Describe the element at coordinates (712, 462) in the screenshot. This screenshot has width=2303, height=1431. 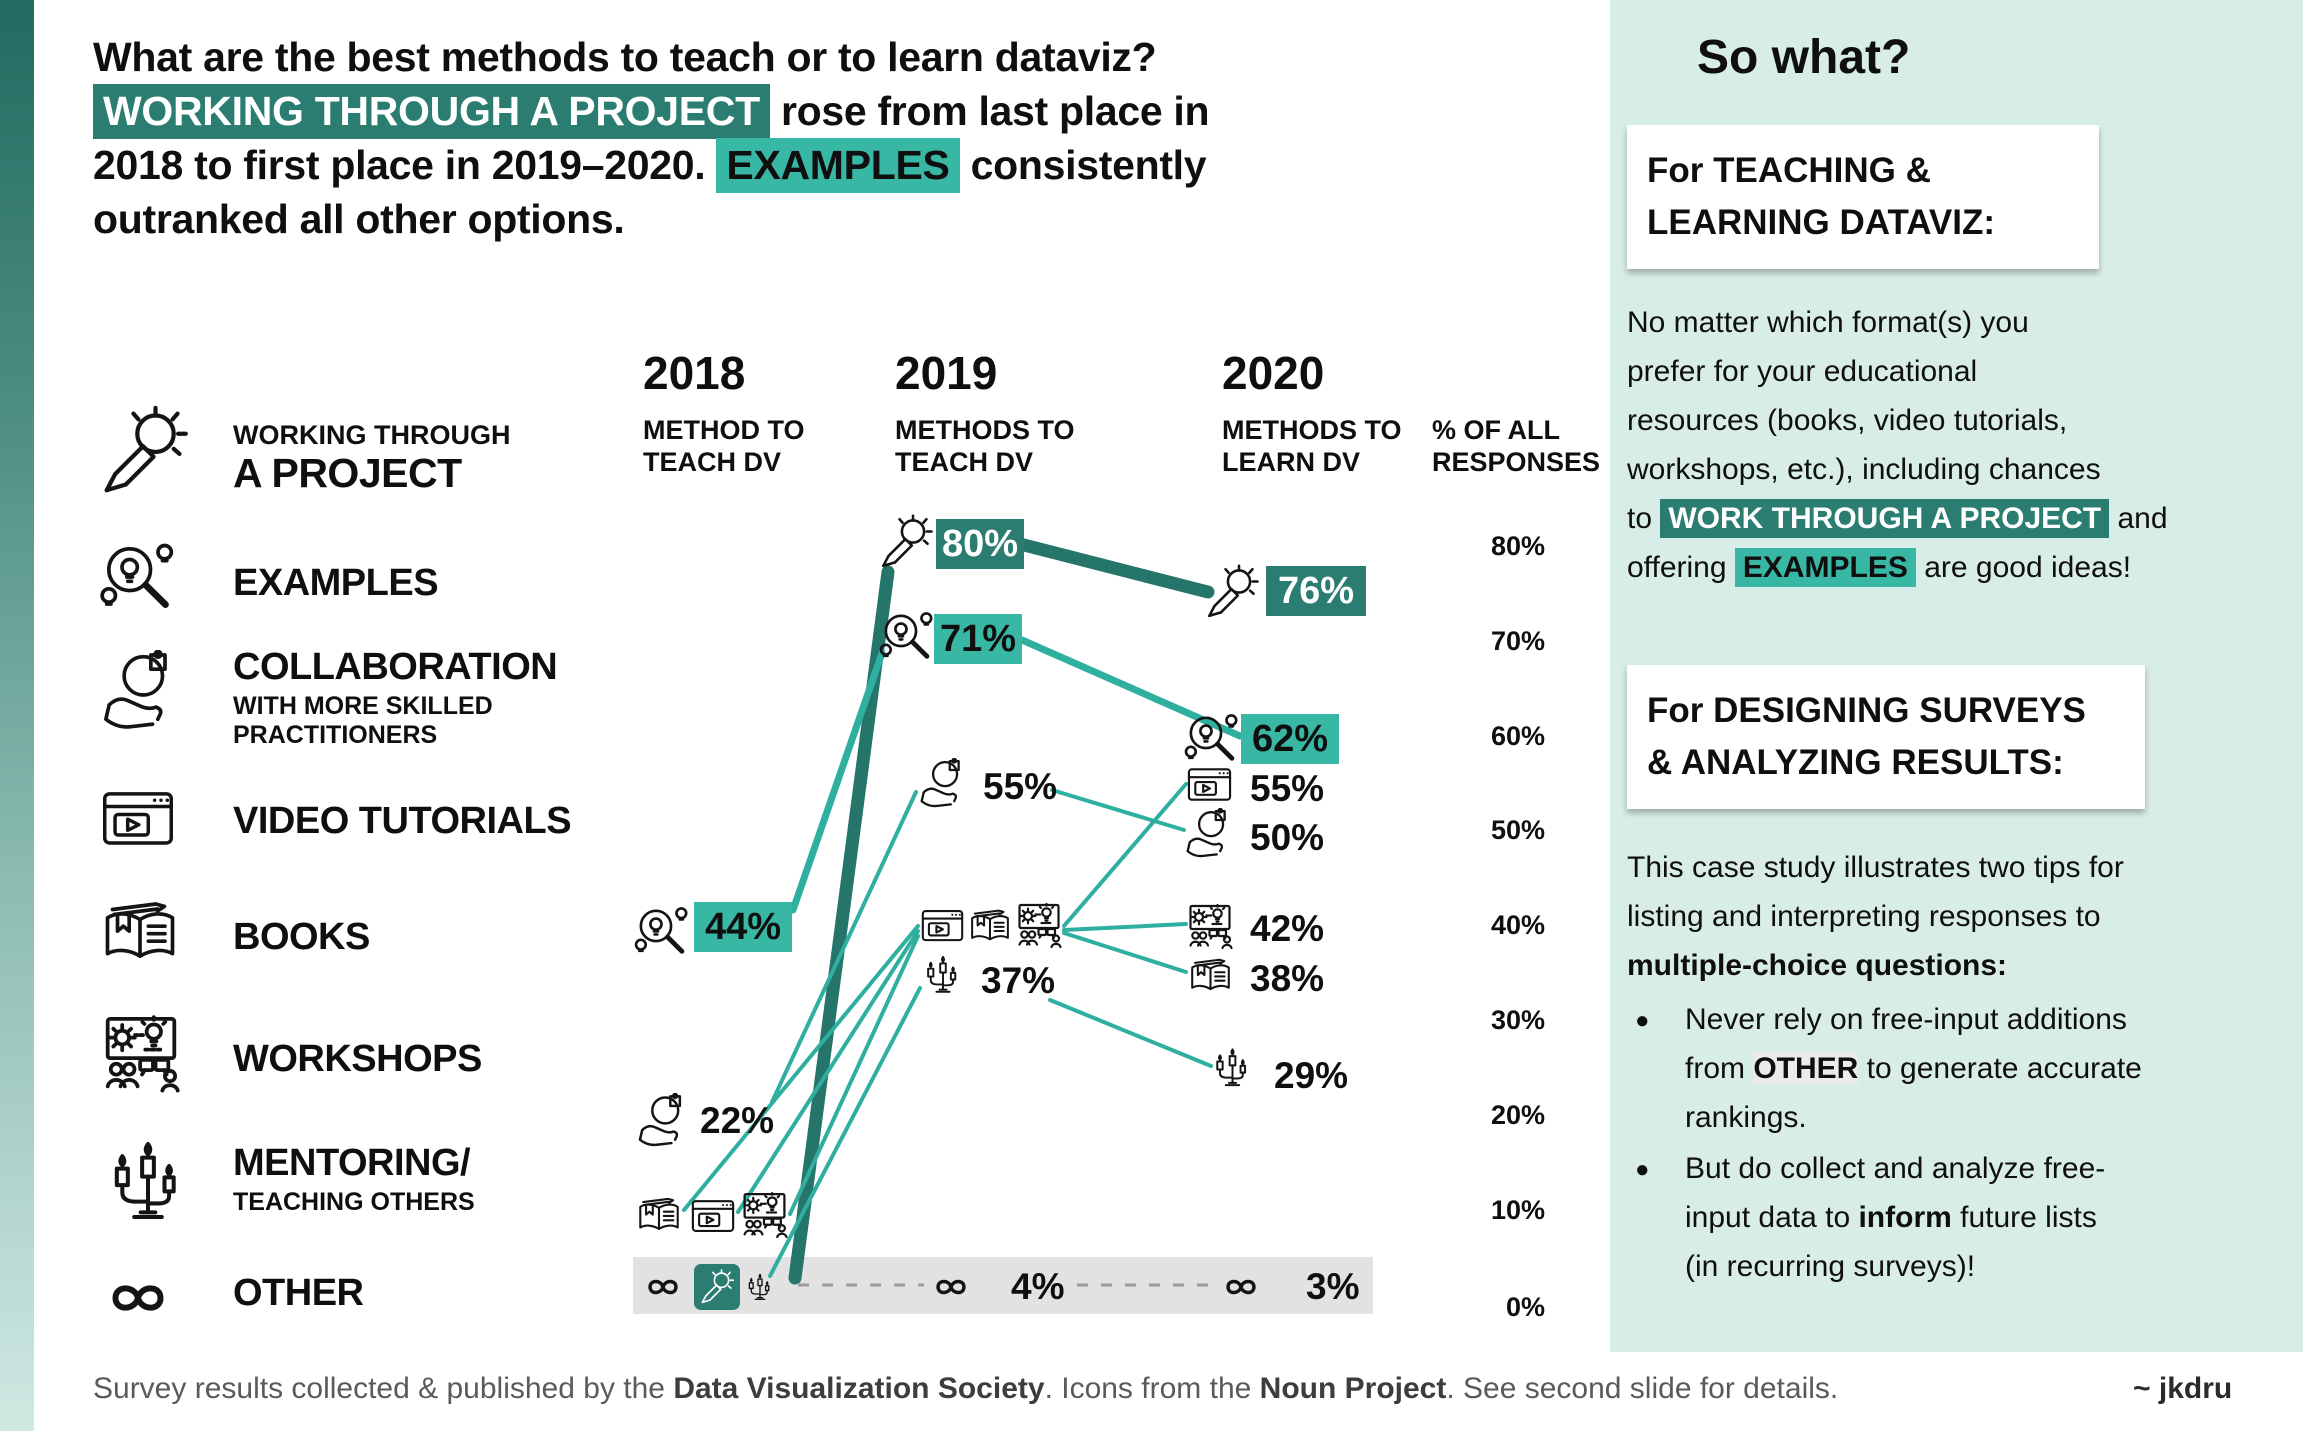
I see `column-sub-2018-2: TEACH DV` at that location.